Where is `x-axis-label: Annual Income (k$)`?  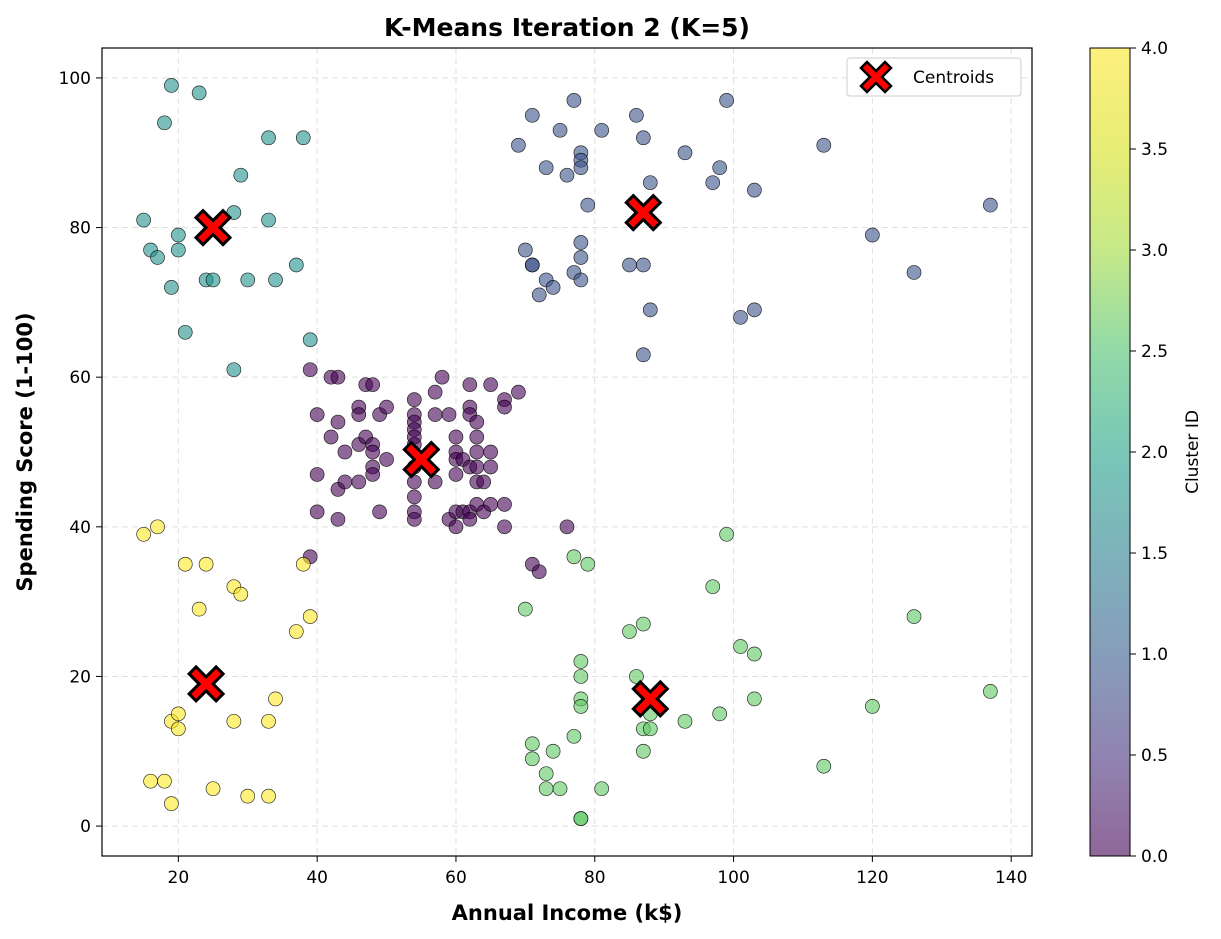
x-axis-label: Annual Income (k$) is located at coordinates (567, 913).